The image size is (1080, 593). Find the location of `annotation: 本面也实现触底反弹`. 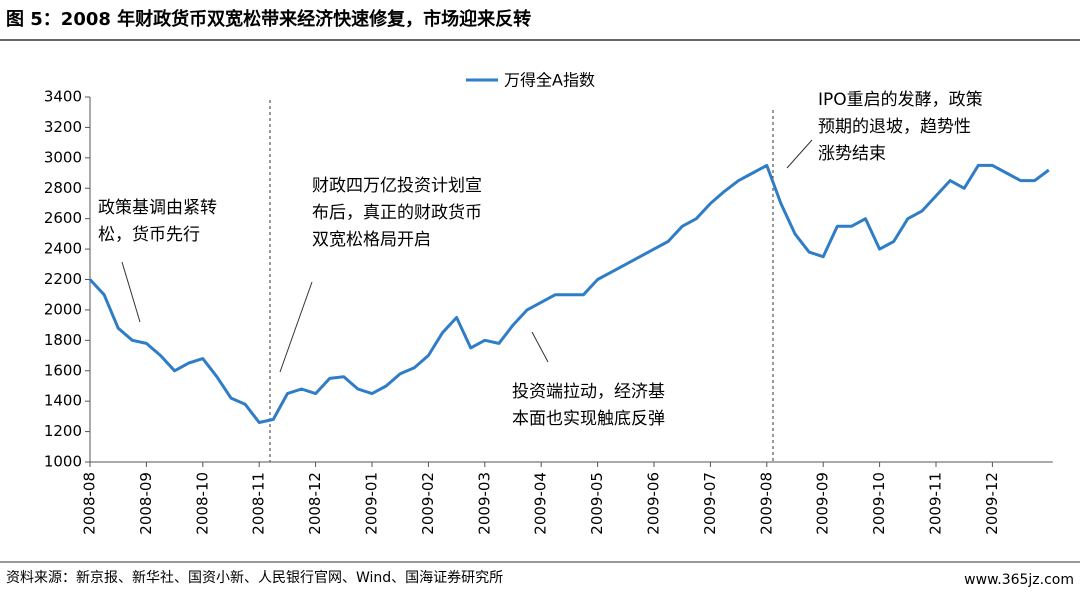

annotation: 本面也实现触底反弹 is located at coordinates (588, 419).